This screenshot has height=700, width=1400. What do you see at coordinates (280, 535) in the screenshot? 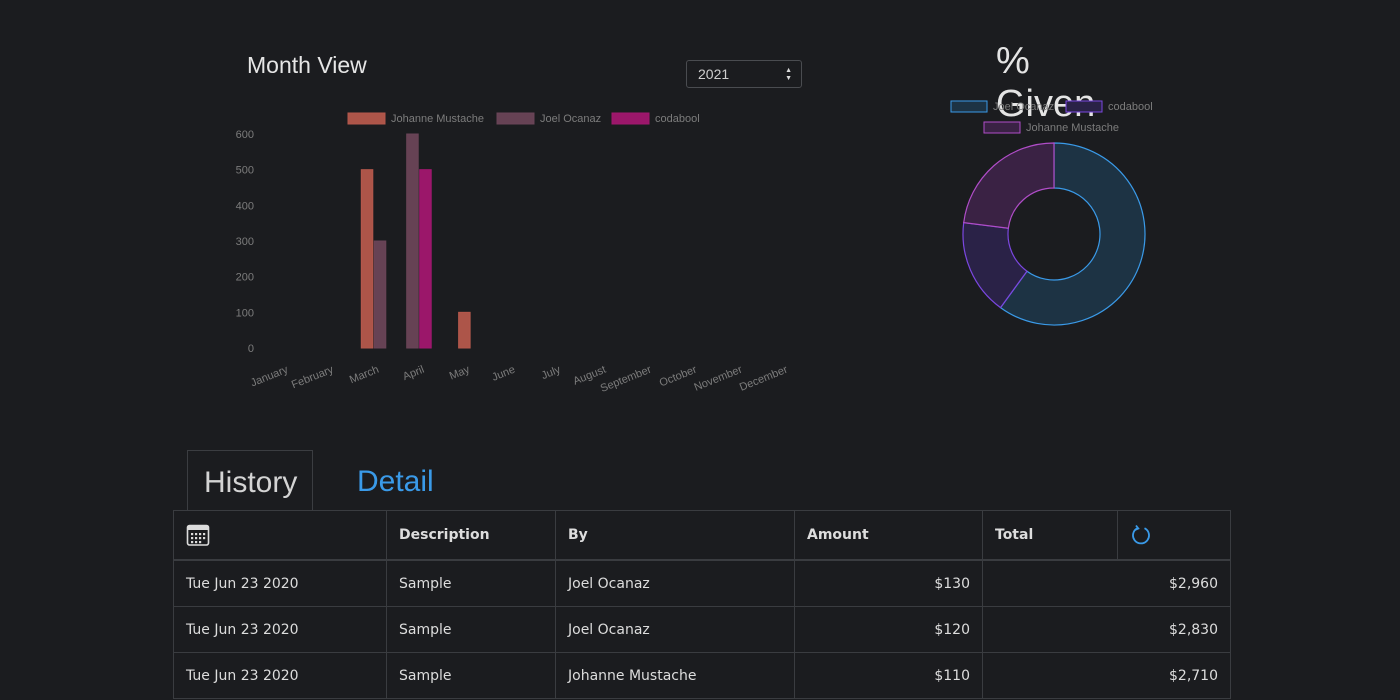
I see `date-column-header` at bounding box center [280, 535].